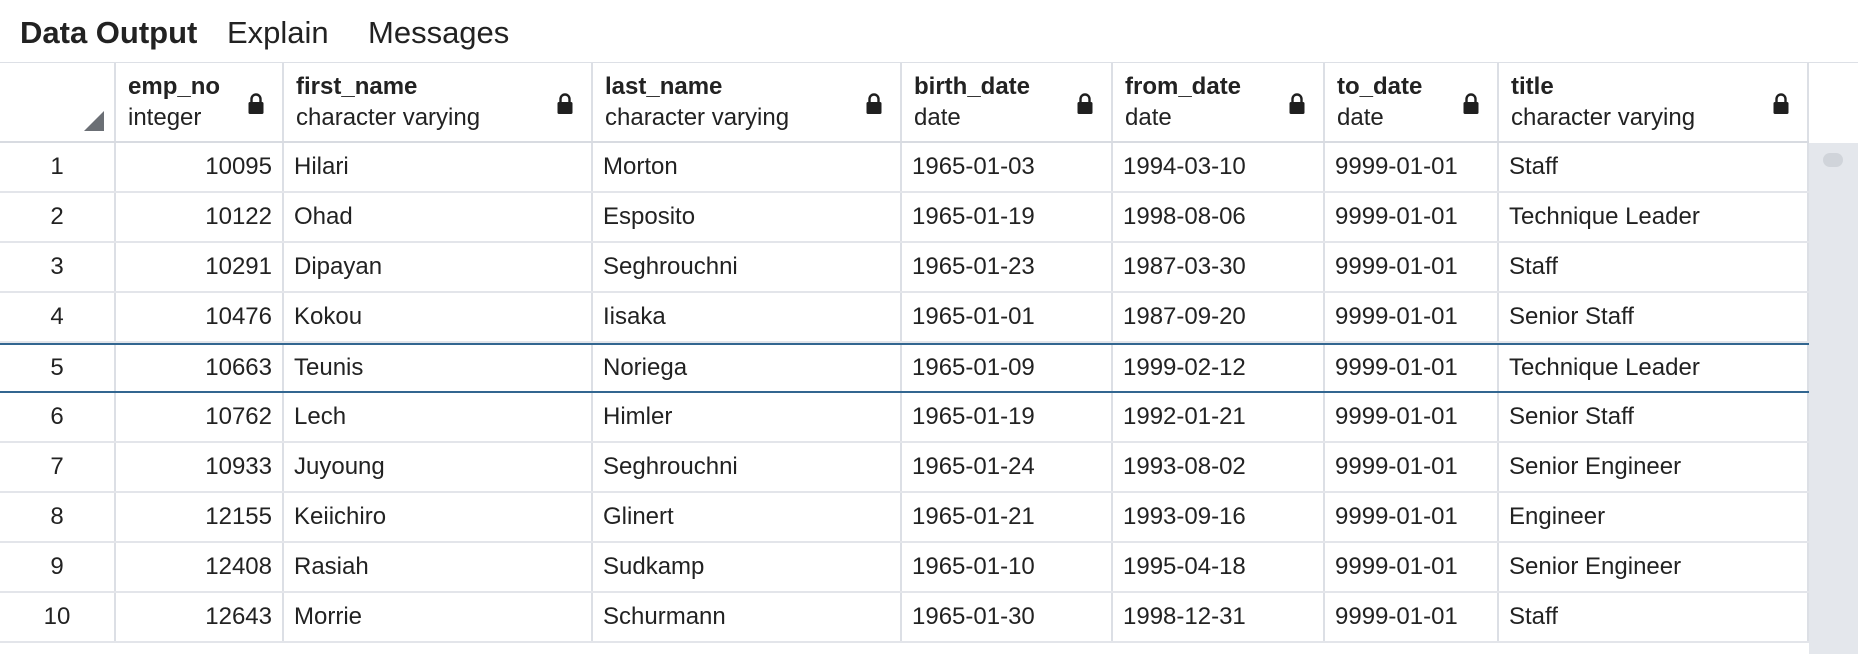  What do you see at coordinates (58, 267) in the screenshot?
I see `row-number: 3` at bounding box center [58, 267].